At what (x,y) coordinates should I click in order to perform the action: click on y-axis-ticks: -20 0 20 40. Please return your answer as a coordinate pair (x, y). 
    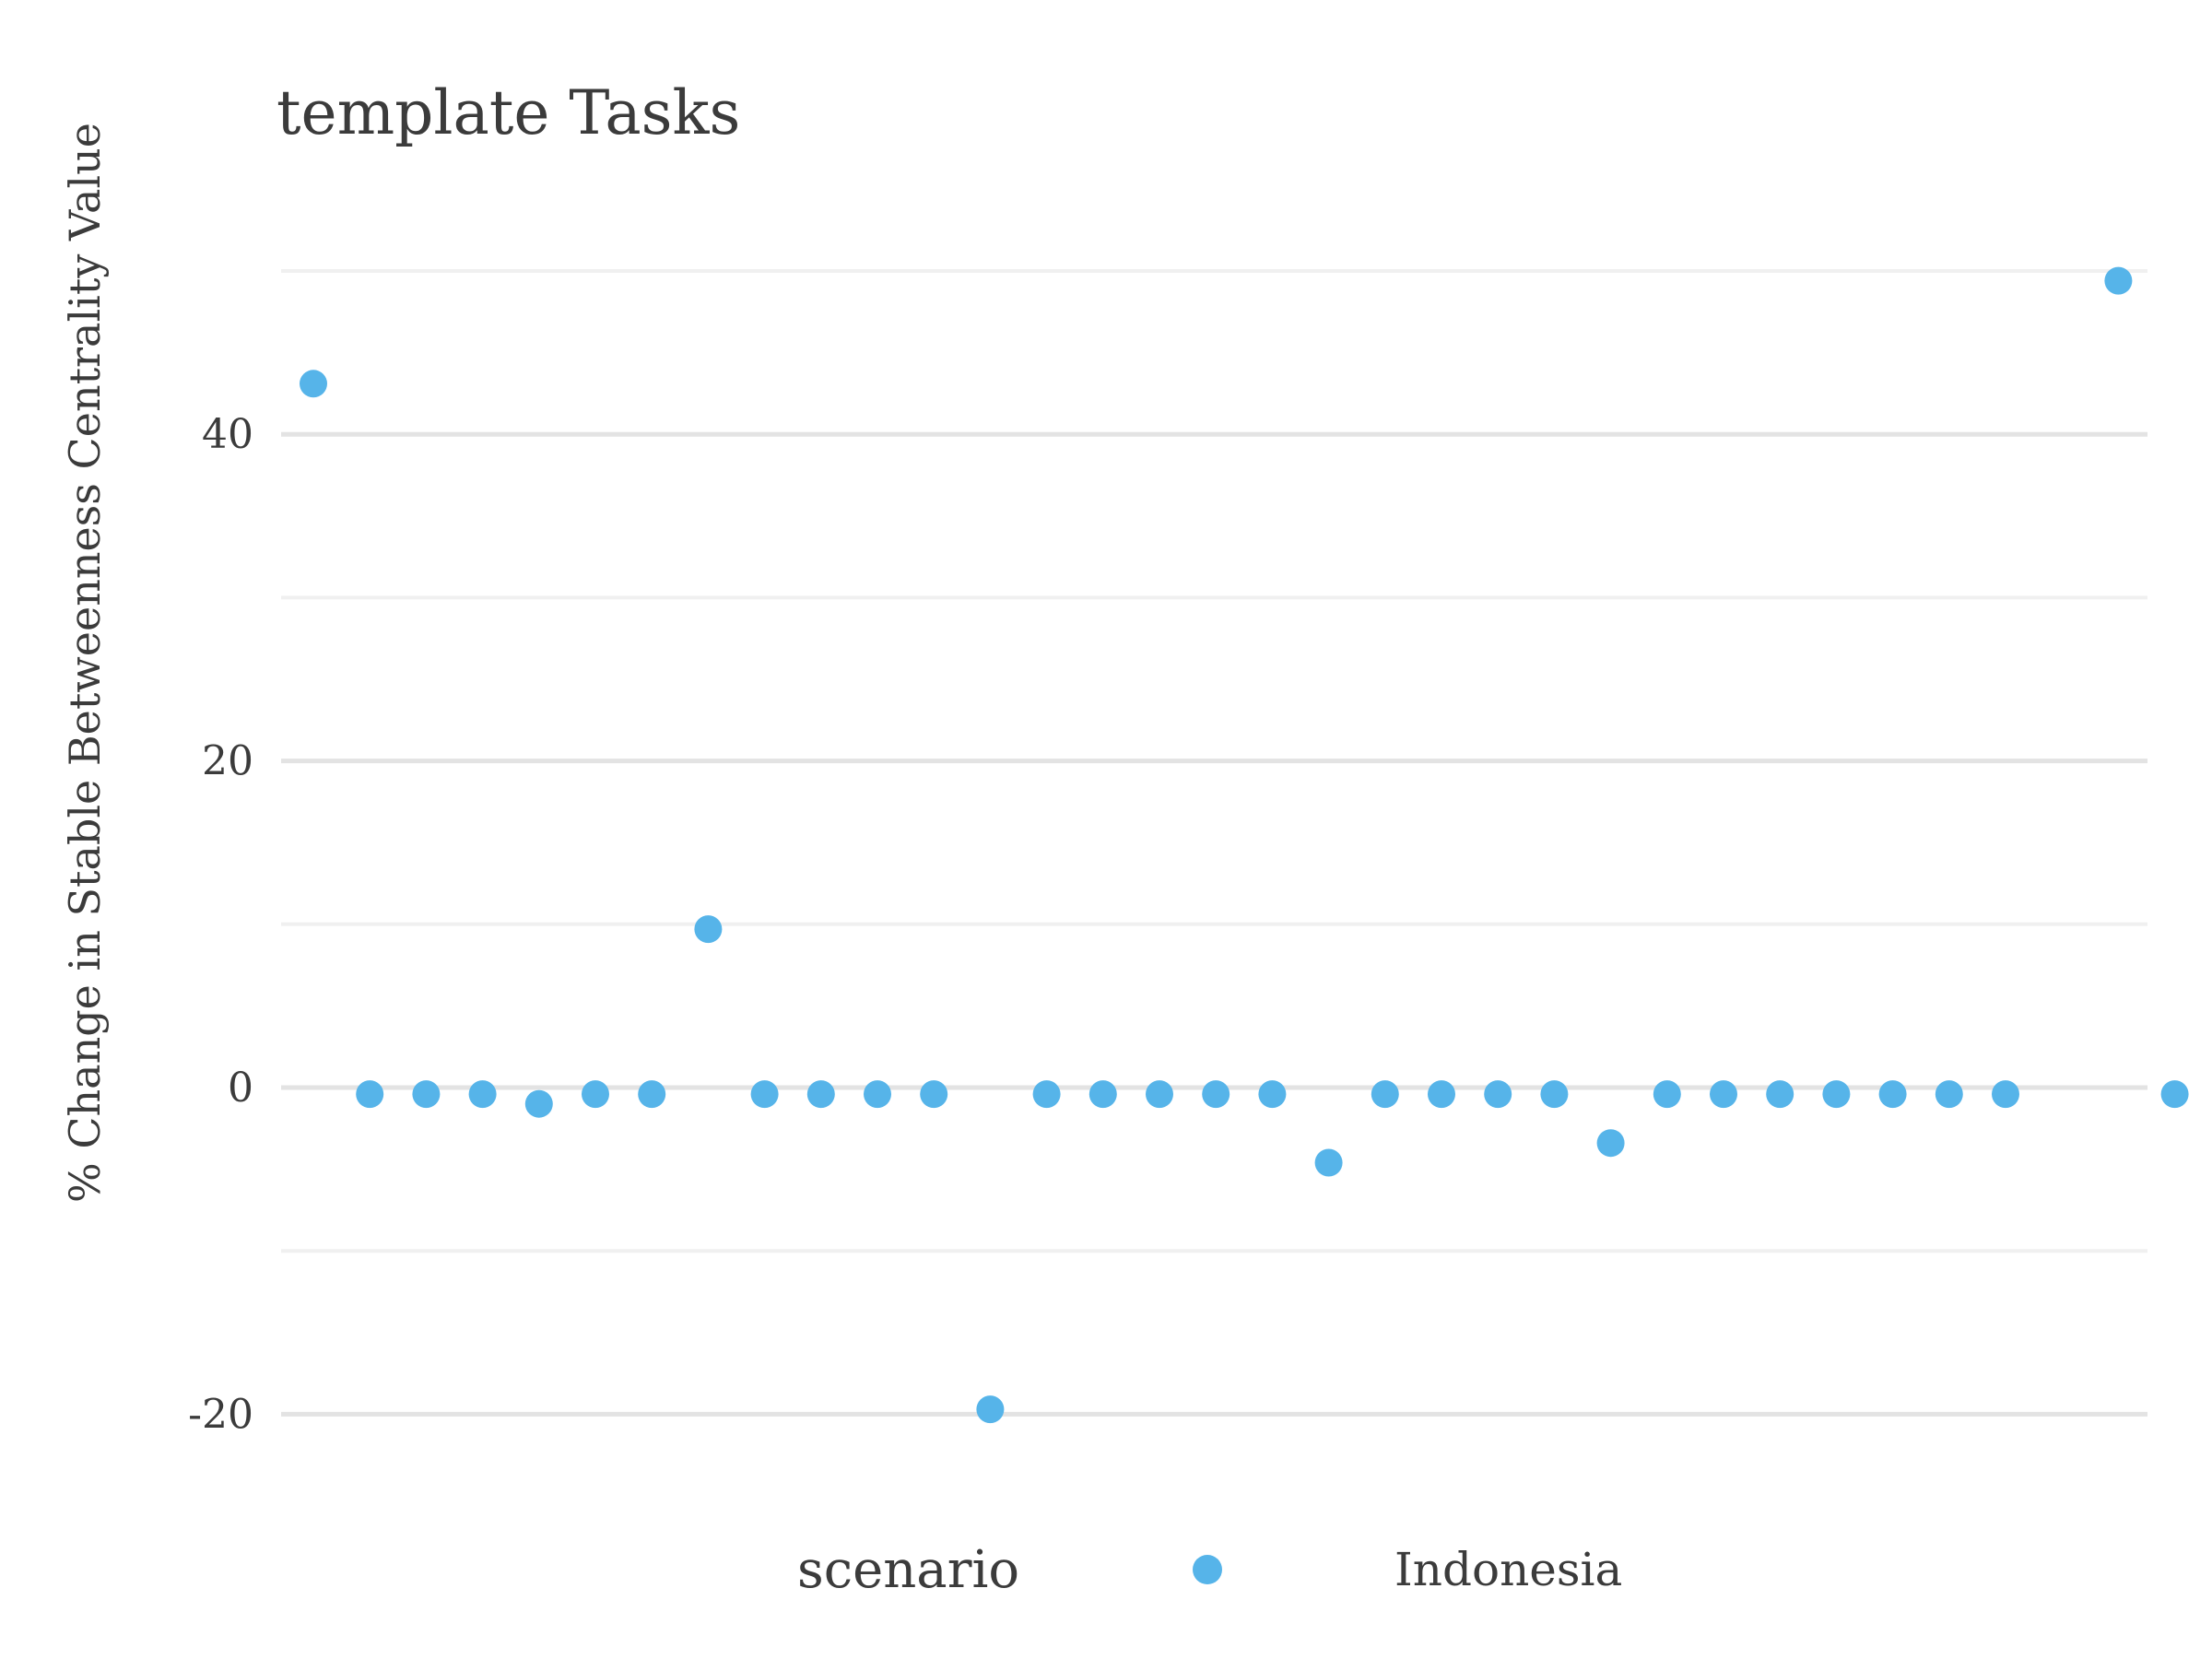
    Looking at the image, I should click on (220, 924).